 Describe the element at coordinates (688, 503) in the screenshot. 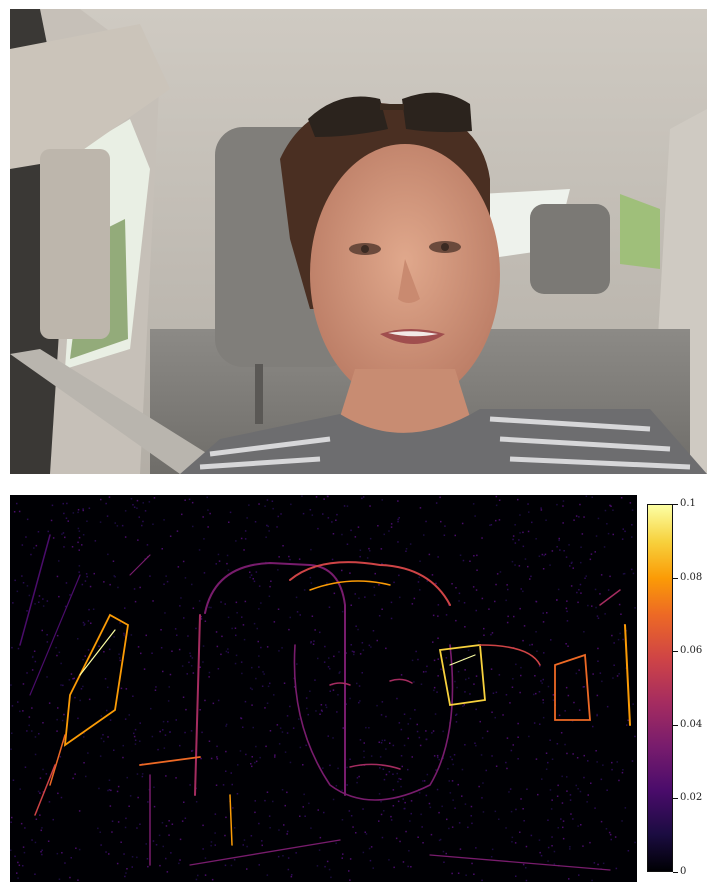

I see `colorbar-tick-label: 0.1` at that location.